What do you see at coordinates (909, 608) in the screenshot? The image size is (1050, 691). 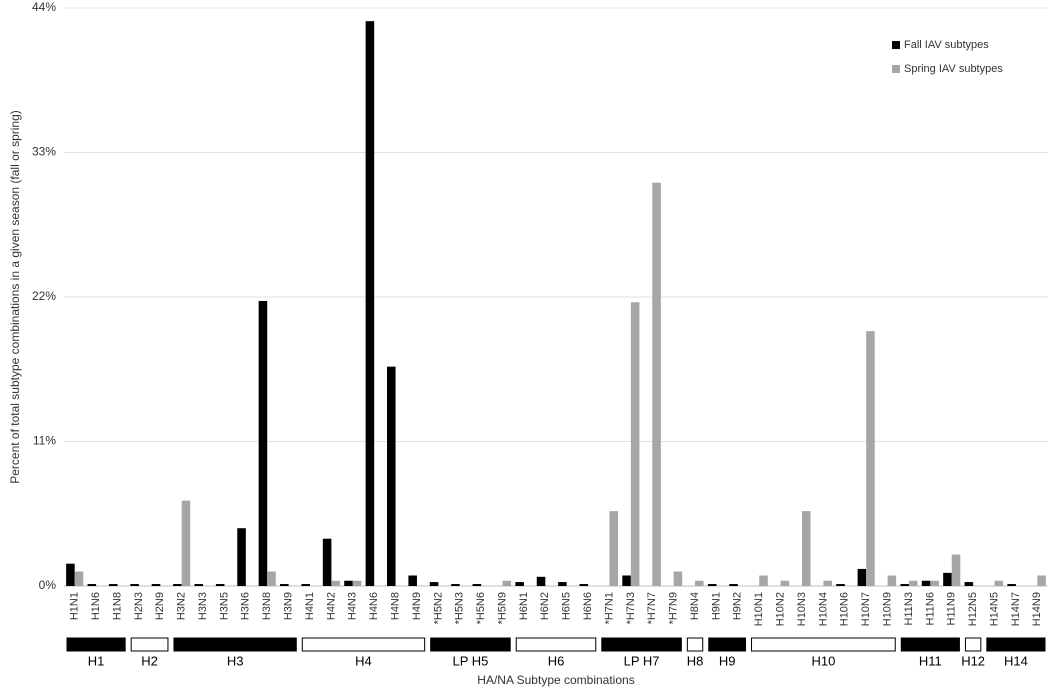 I see `x-tick-label: H11N3` at bounding box center [909, 608].